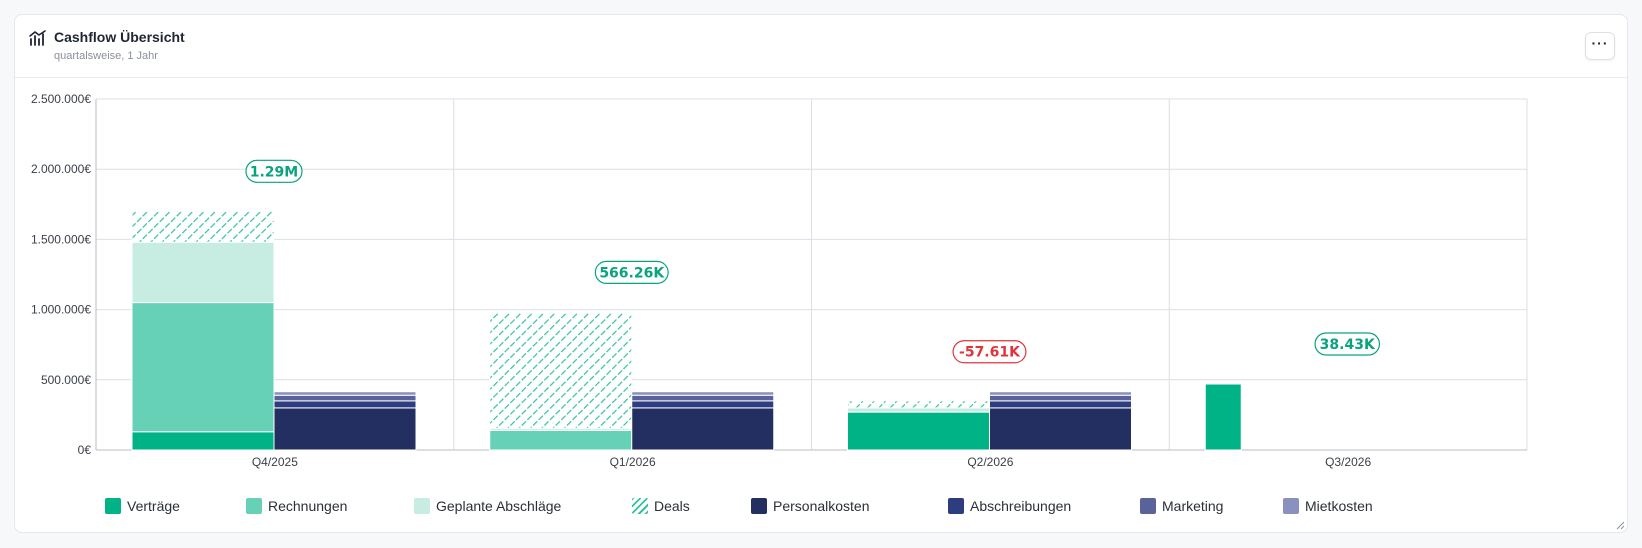 The image size is (1642, 548). I want to click on bar-deals-q0, so click(203, 226).